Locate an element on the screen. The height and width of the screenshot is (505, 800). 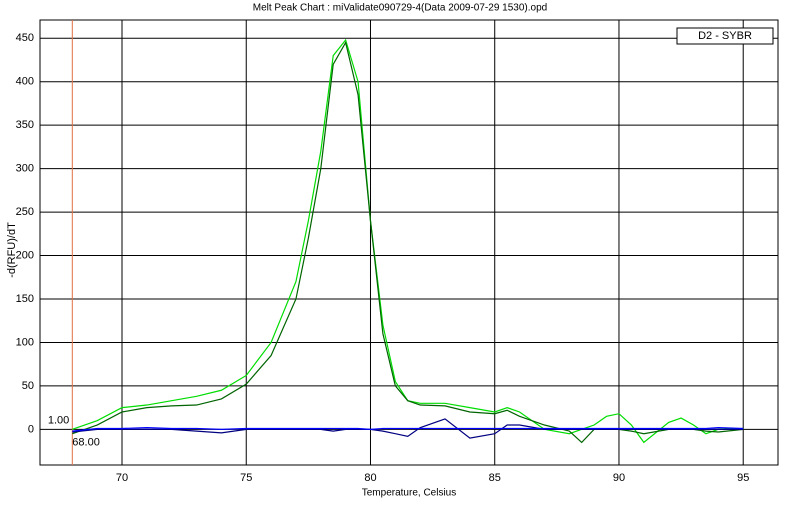
y-tick-label: 0 is located at coordinates (31, 429).